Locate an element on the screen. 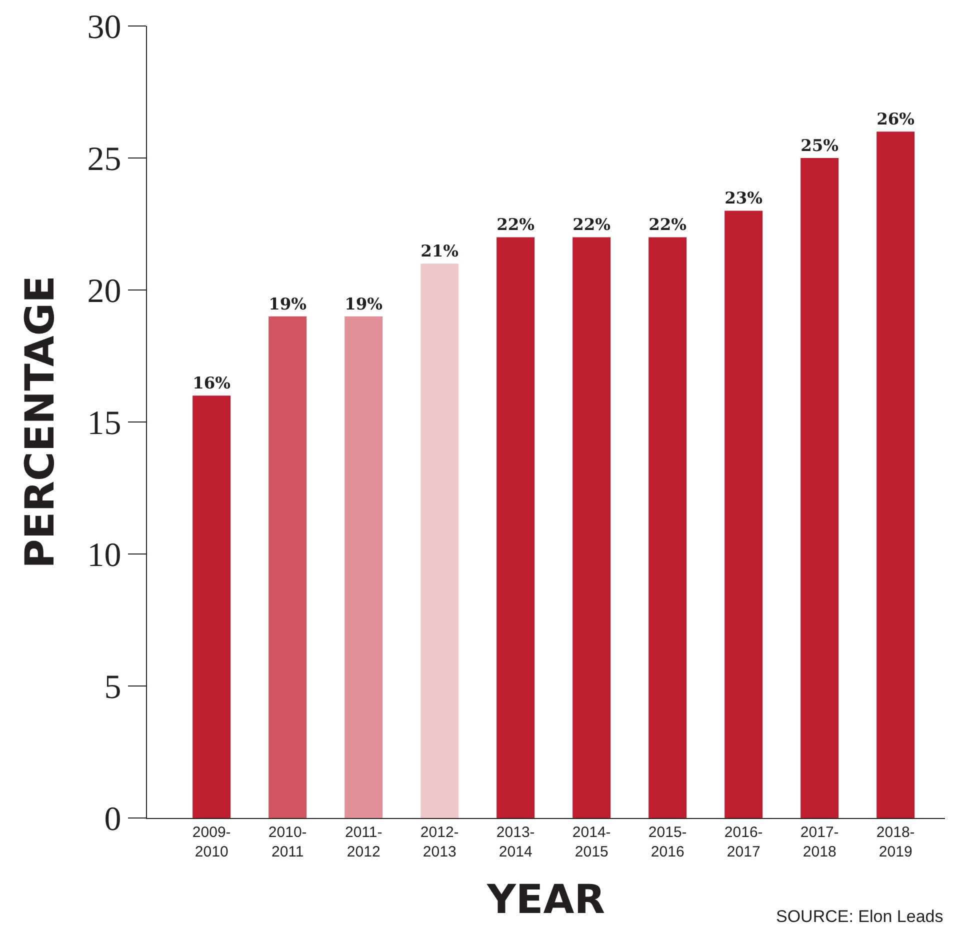 This screenshot has height=946, width=953. y-tick-label: 30 is located at coordinates (104, 27).